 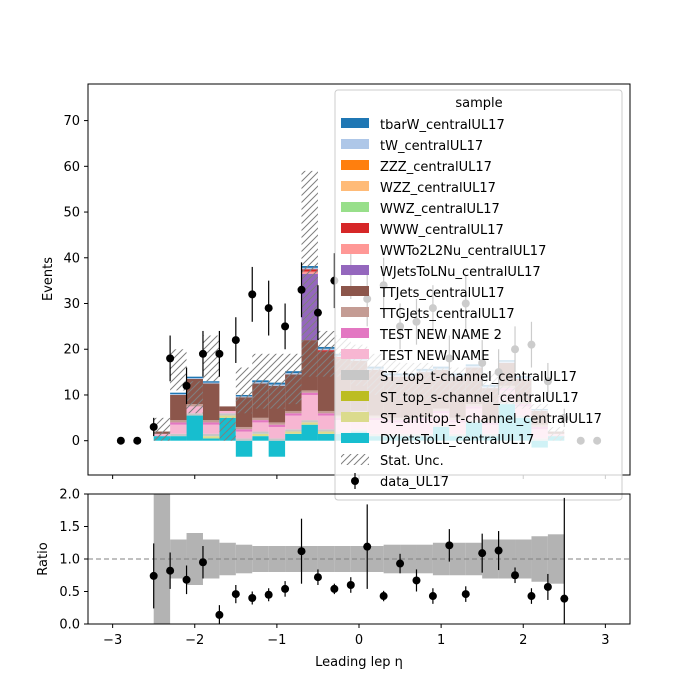 I want to click on legend-label: ST_antitop_t-channel_centralUL17, so click(x=491, y=419).